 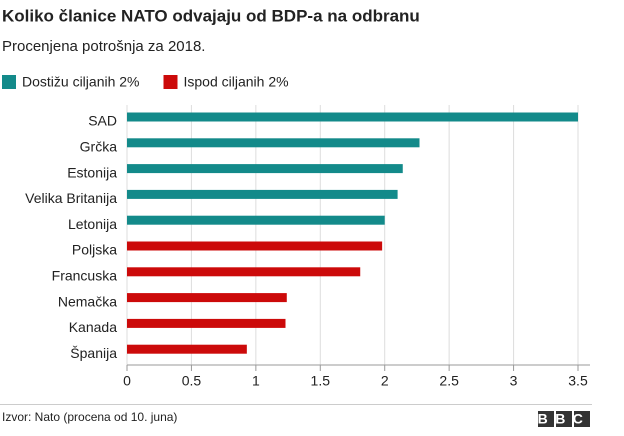 What do you see at coordinates (514, 381) in the screenshot?
I see `x-tick-label: 3` at bounding box center [514, 381].